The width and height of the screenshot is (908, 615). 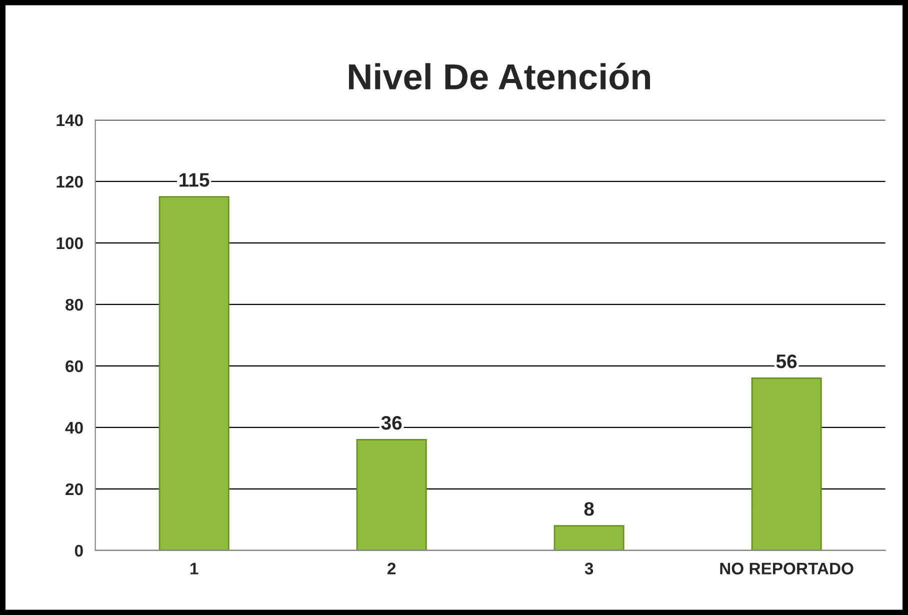 I want to click on data-label: 115, so click(x=195, y=180).